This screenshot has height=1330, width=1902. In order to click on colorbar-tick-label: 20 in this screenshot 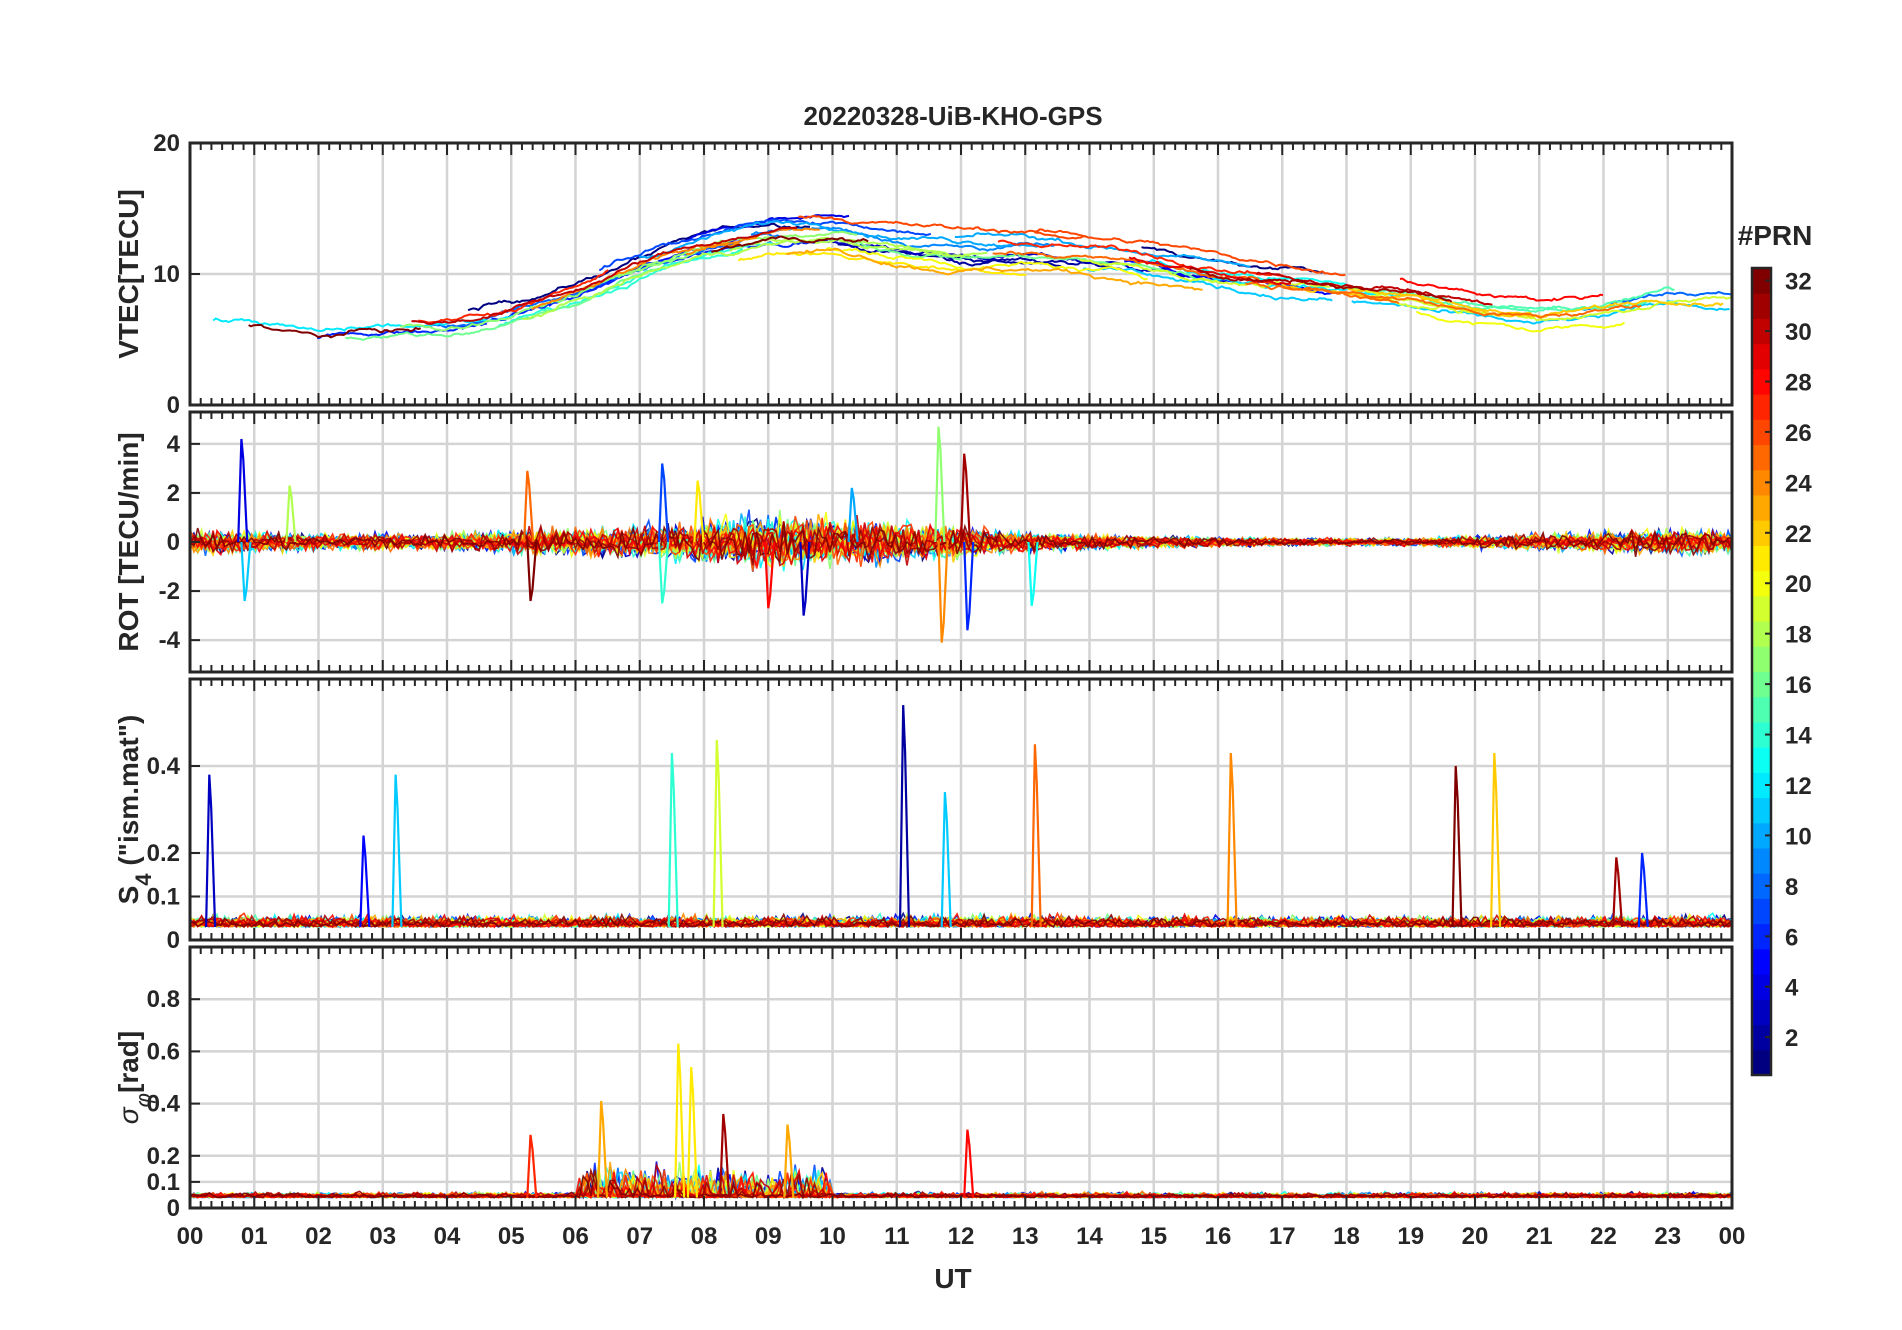, I will do `click(1798, 584)`.